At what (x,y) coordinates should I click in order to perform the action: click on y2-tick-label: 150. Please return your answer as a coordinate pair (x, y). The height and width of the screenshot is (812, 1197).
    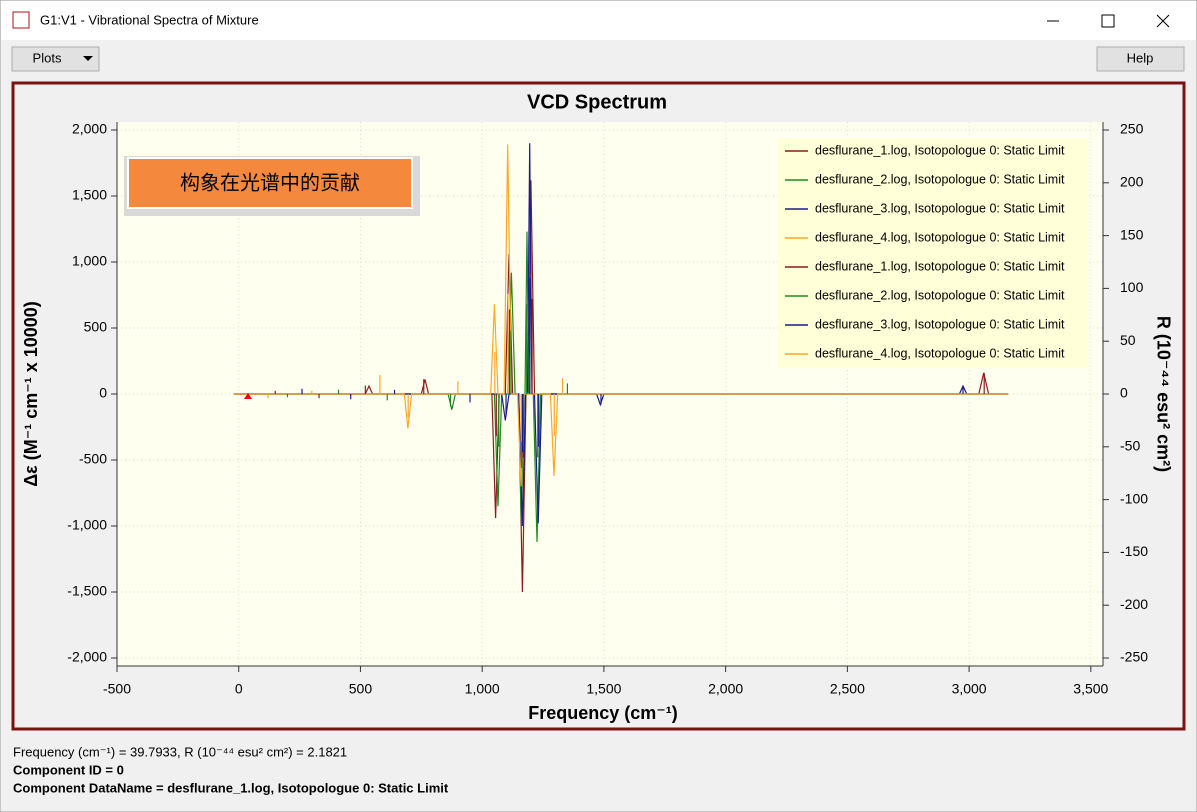
    Looking at the image, I should click on (1132, 234).